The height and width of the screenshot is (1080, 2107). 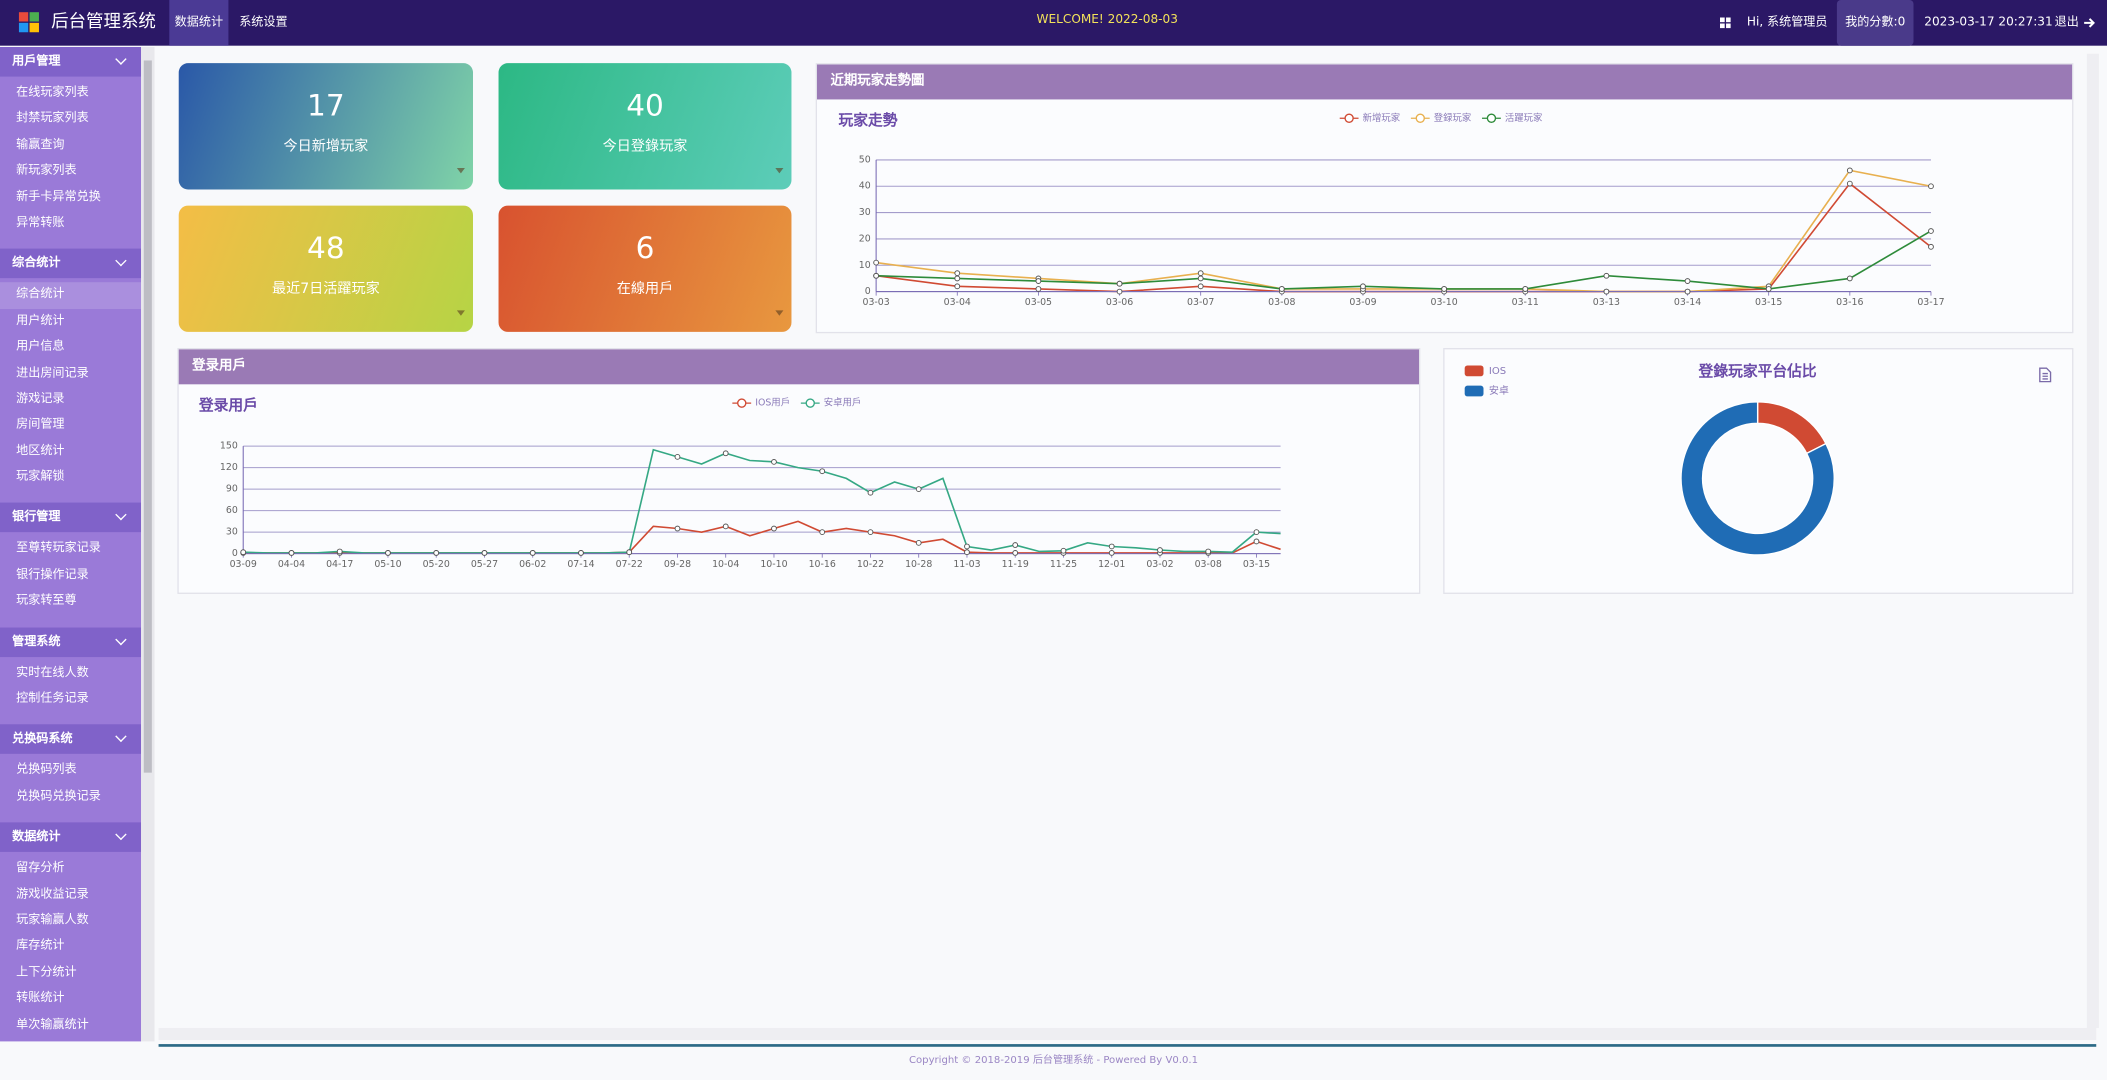 I want to click on menu-item: 上下分统计, so click(x=46, y=972).